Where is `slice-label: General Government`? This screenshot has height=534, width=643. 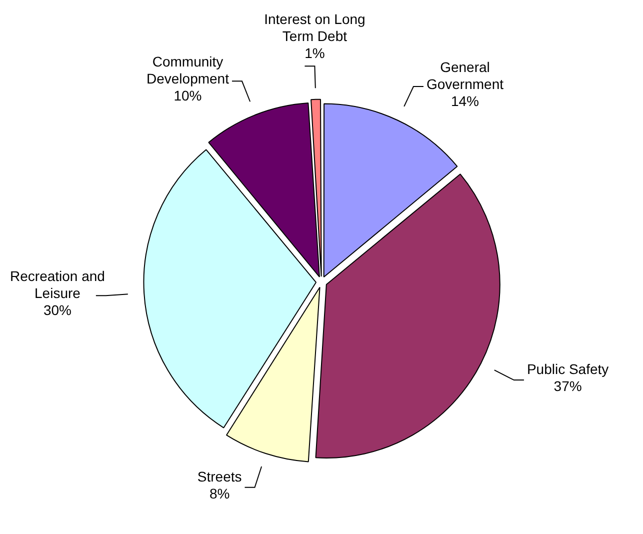
slice-label: General Government is located at coordinates (465, 75).